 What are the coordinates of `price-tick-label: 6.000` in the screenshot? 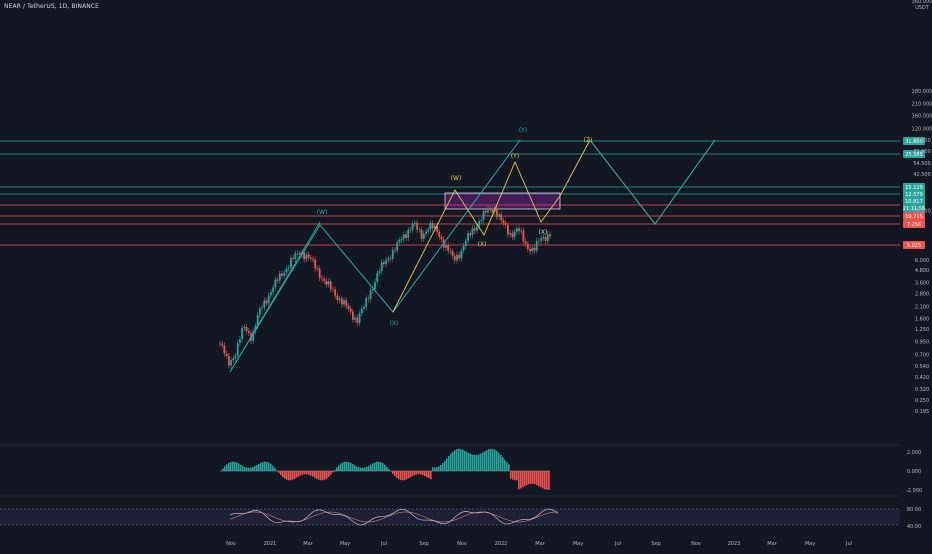 It's located at (922, 261).